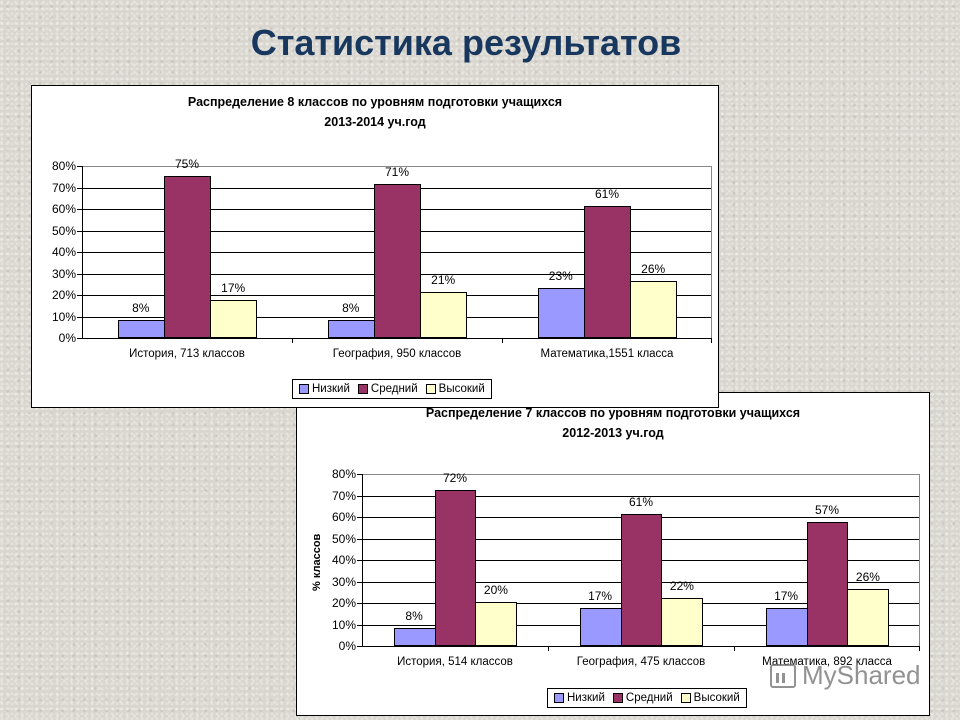 This screenshot has width=960, height=720. Describe the element at coordinates (455, 478) in the screenshot. I see `data-label: 72%` at that location.